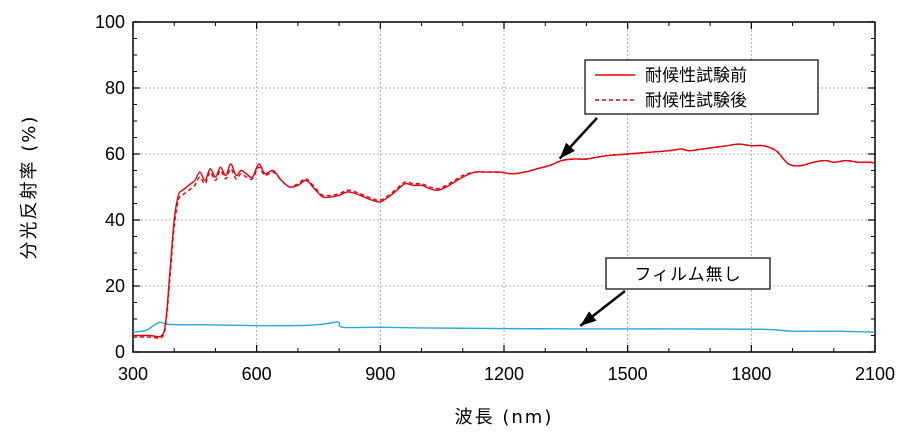 This screenshot has height=436, width=904. What do you see at coordinates (751, 374) in the screenshot?
I see `x-tick-label: 1800` at bounding box center [751, 374].